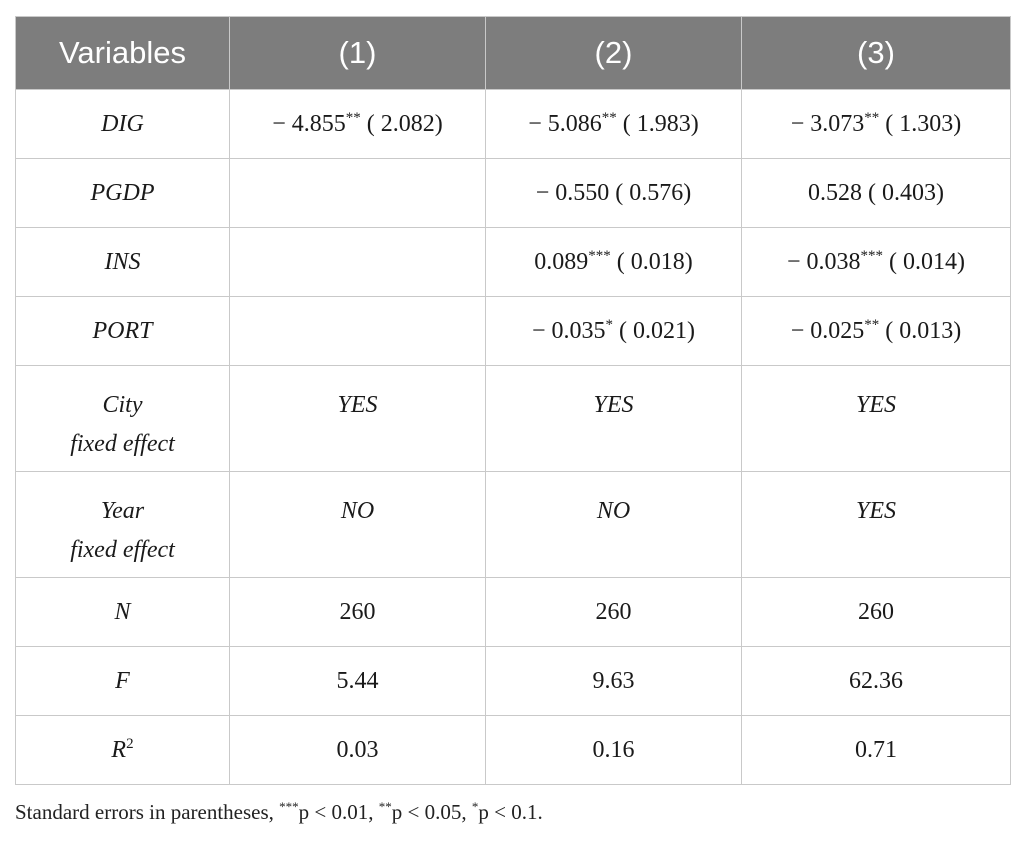  Describe the element at coordinates (147, 812) in the screenshot. I see `footnote-prefix: Standard errors in parentheses,` at that location.